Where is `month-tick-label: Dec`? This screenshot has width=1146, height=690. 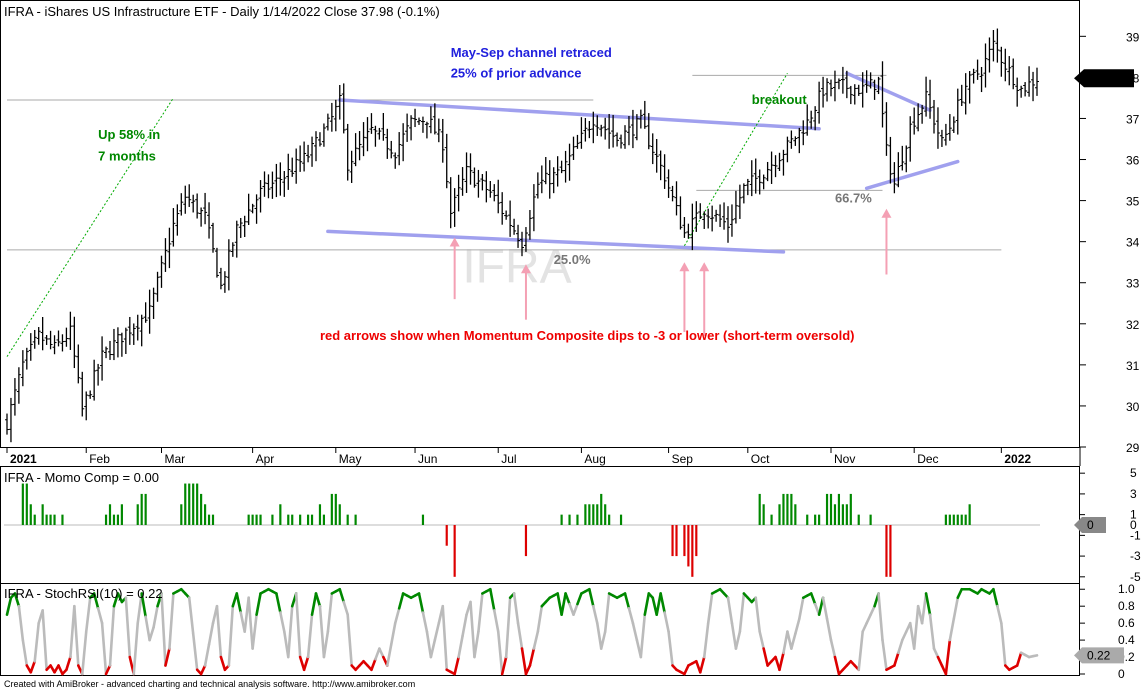 month-tick-label: Dec is located at coordinates (927, 459).